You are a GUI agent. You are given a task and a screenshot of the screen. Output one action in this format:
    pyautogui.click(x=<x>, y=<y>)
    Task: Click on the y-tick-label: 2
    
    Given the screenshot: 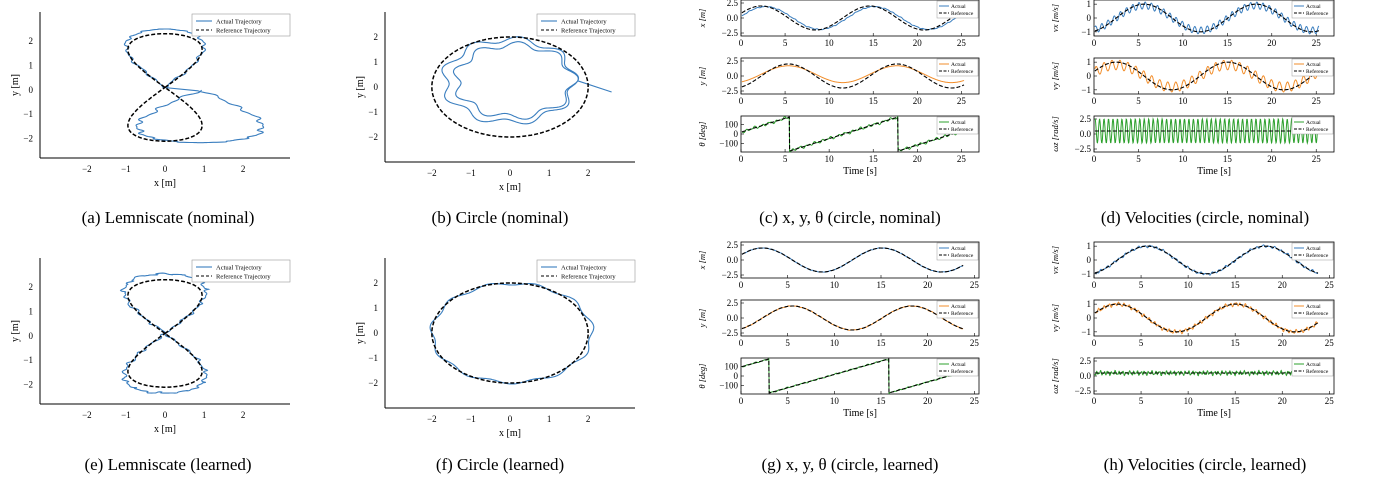 What is the action you would take?
    pyautogui.click(x=376, y=37)
    